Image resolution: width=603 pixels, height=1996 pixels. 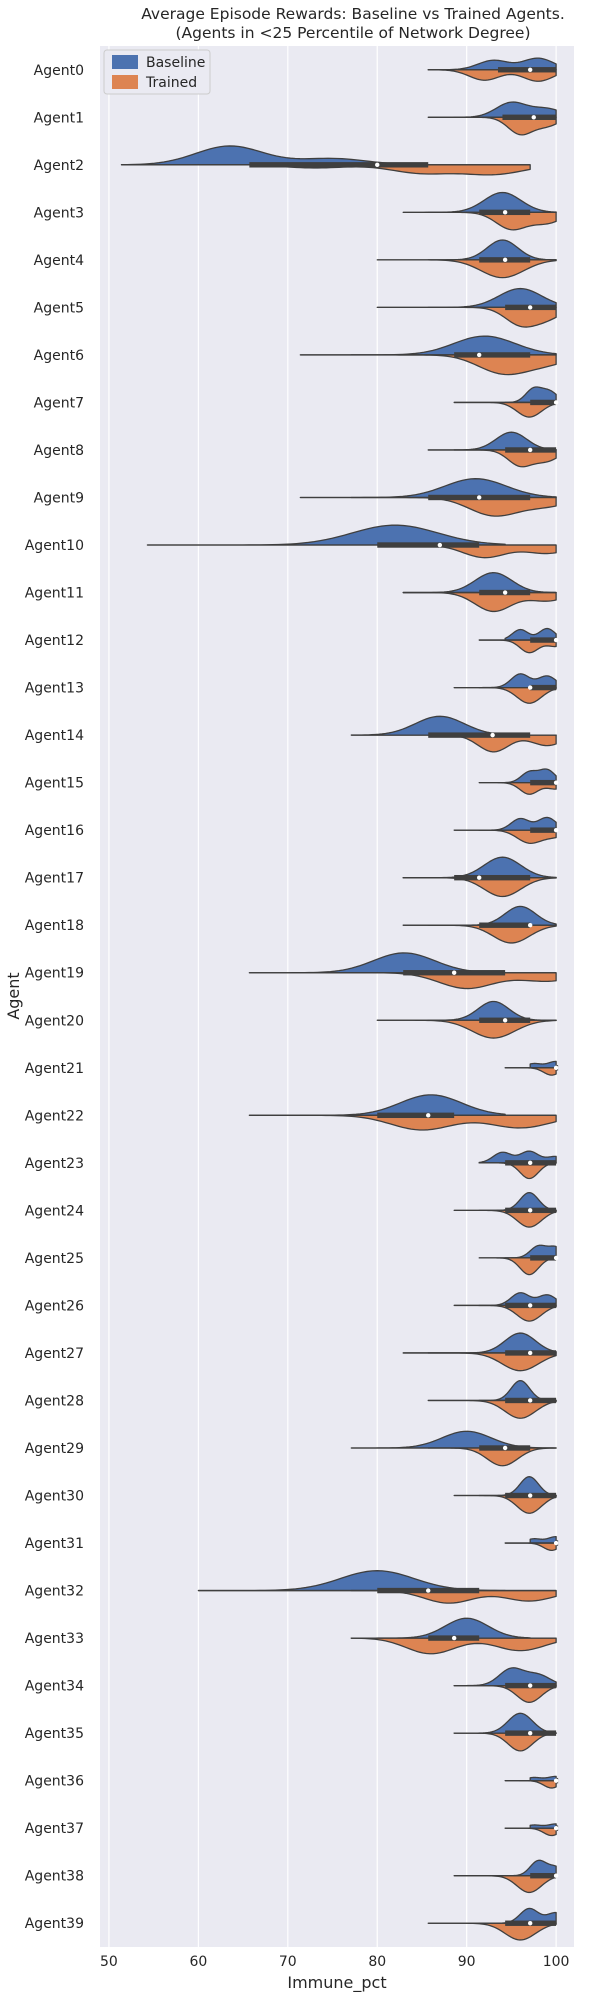 I want to click on y-axis-label: Agent, so click(x=13, y=995).